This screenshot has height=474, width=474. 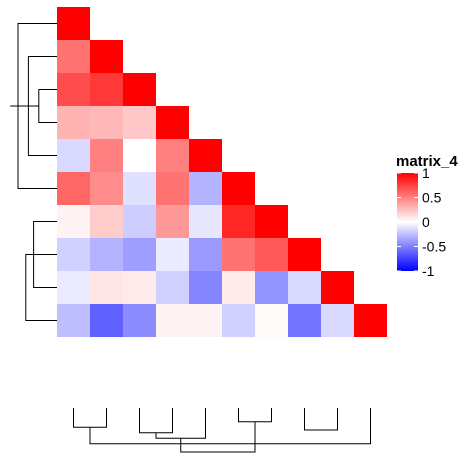 I want to click on legend-tick-label: -0.5, so click(x=434, y=247).